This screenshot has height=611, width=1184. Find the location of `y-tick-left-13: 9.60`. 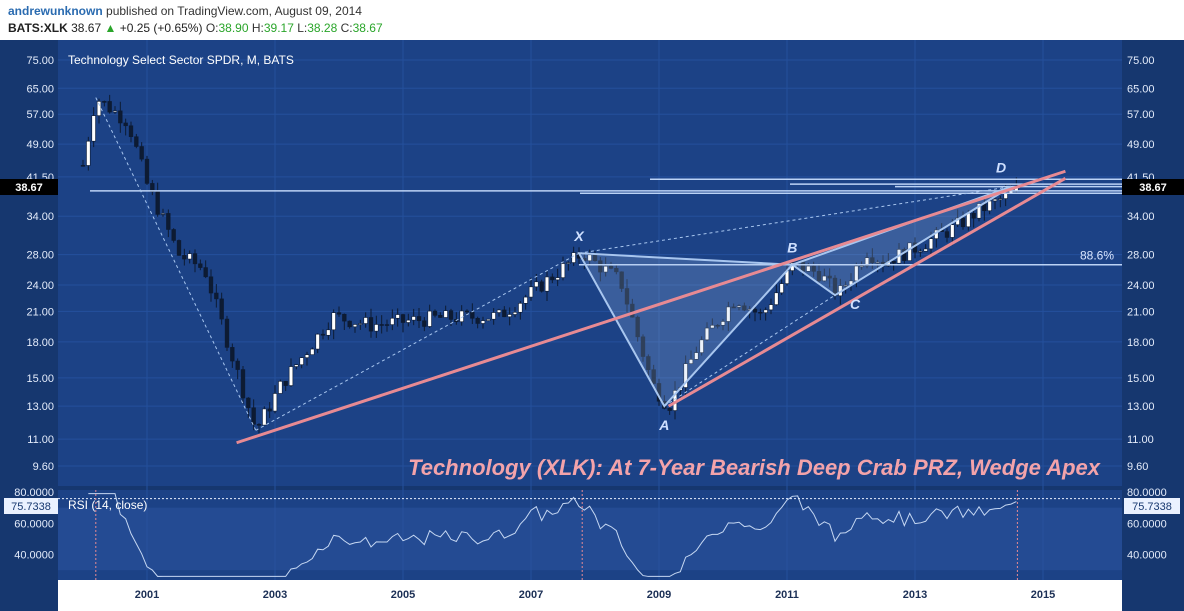

y-tick-left-13: 9.60 is located at coordinates (43, 467).